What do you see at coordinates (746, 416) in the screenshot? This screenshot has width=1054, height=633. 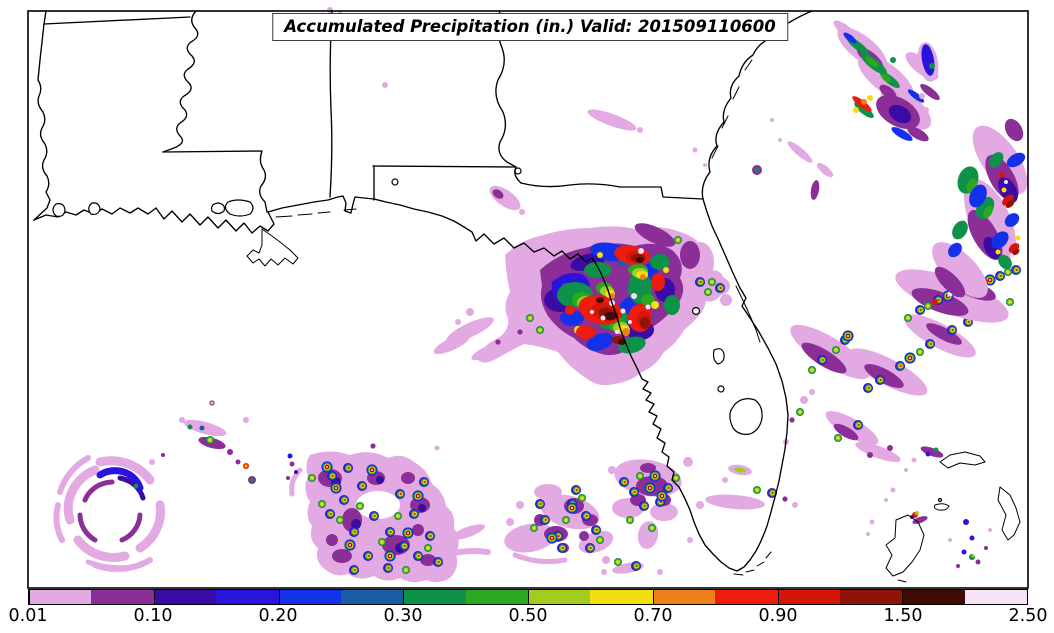 I see `lake-okeechobee` at bounding box center [746, 416].